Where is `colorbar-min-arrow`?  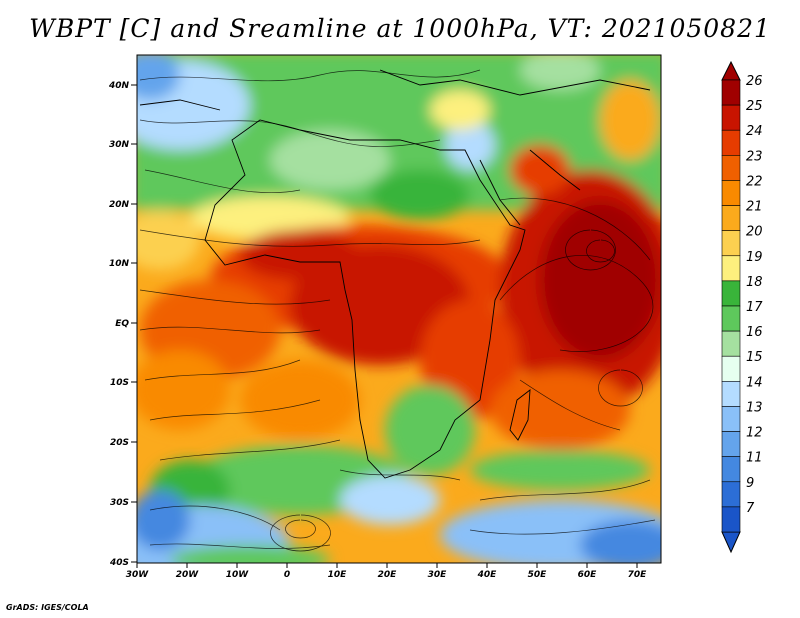 colorbar-min-arrow is located at coordinates (731, 542).